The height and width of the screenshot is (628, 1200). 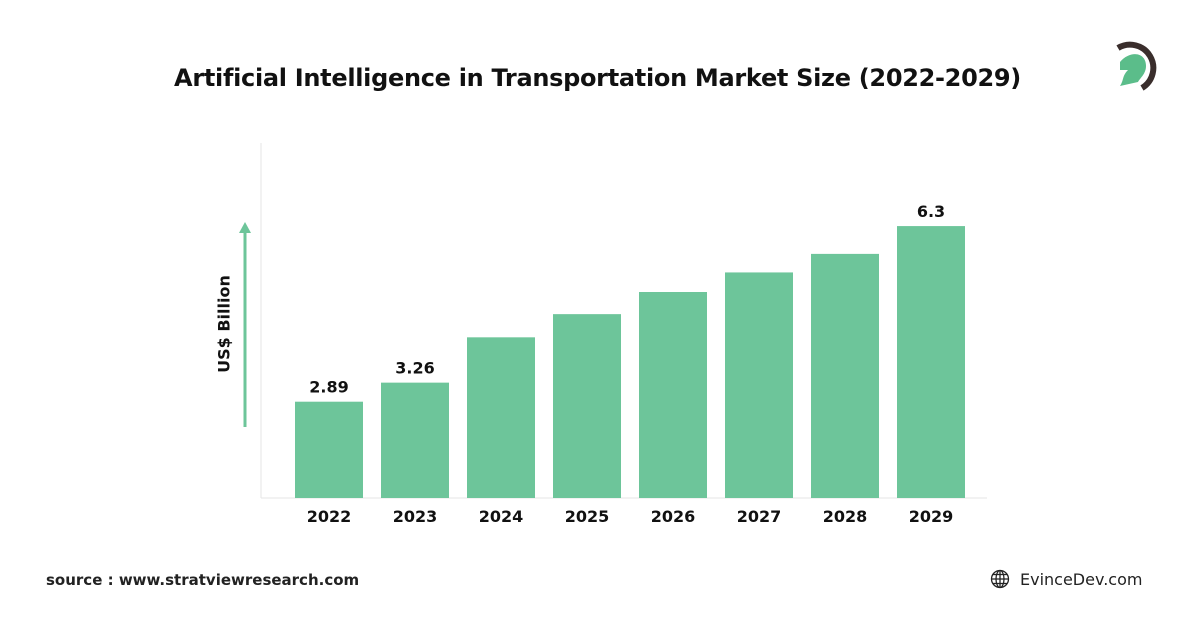 What do you see at coordinates (673, 395) in the screenshot?
I see `bar-2026` at bounding box center [673, 395].